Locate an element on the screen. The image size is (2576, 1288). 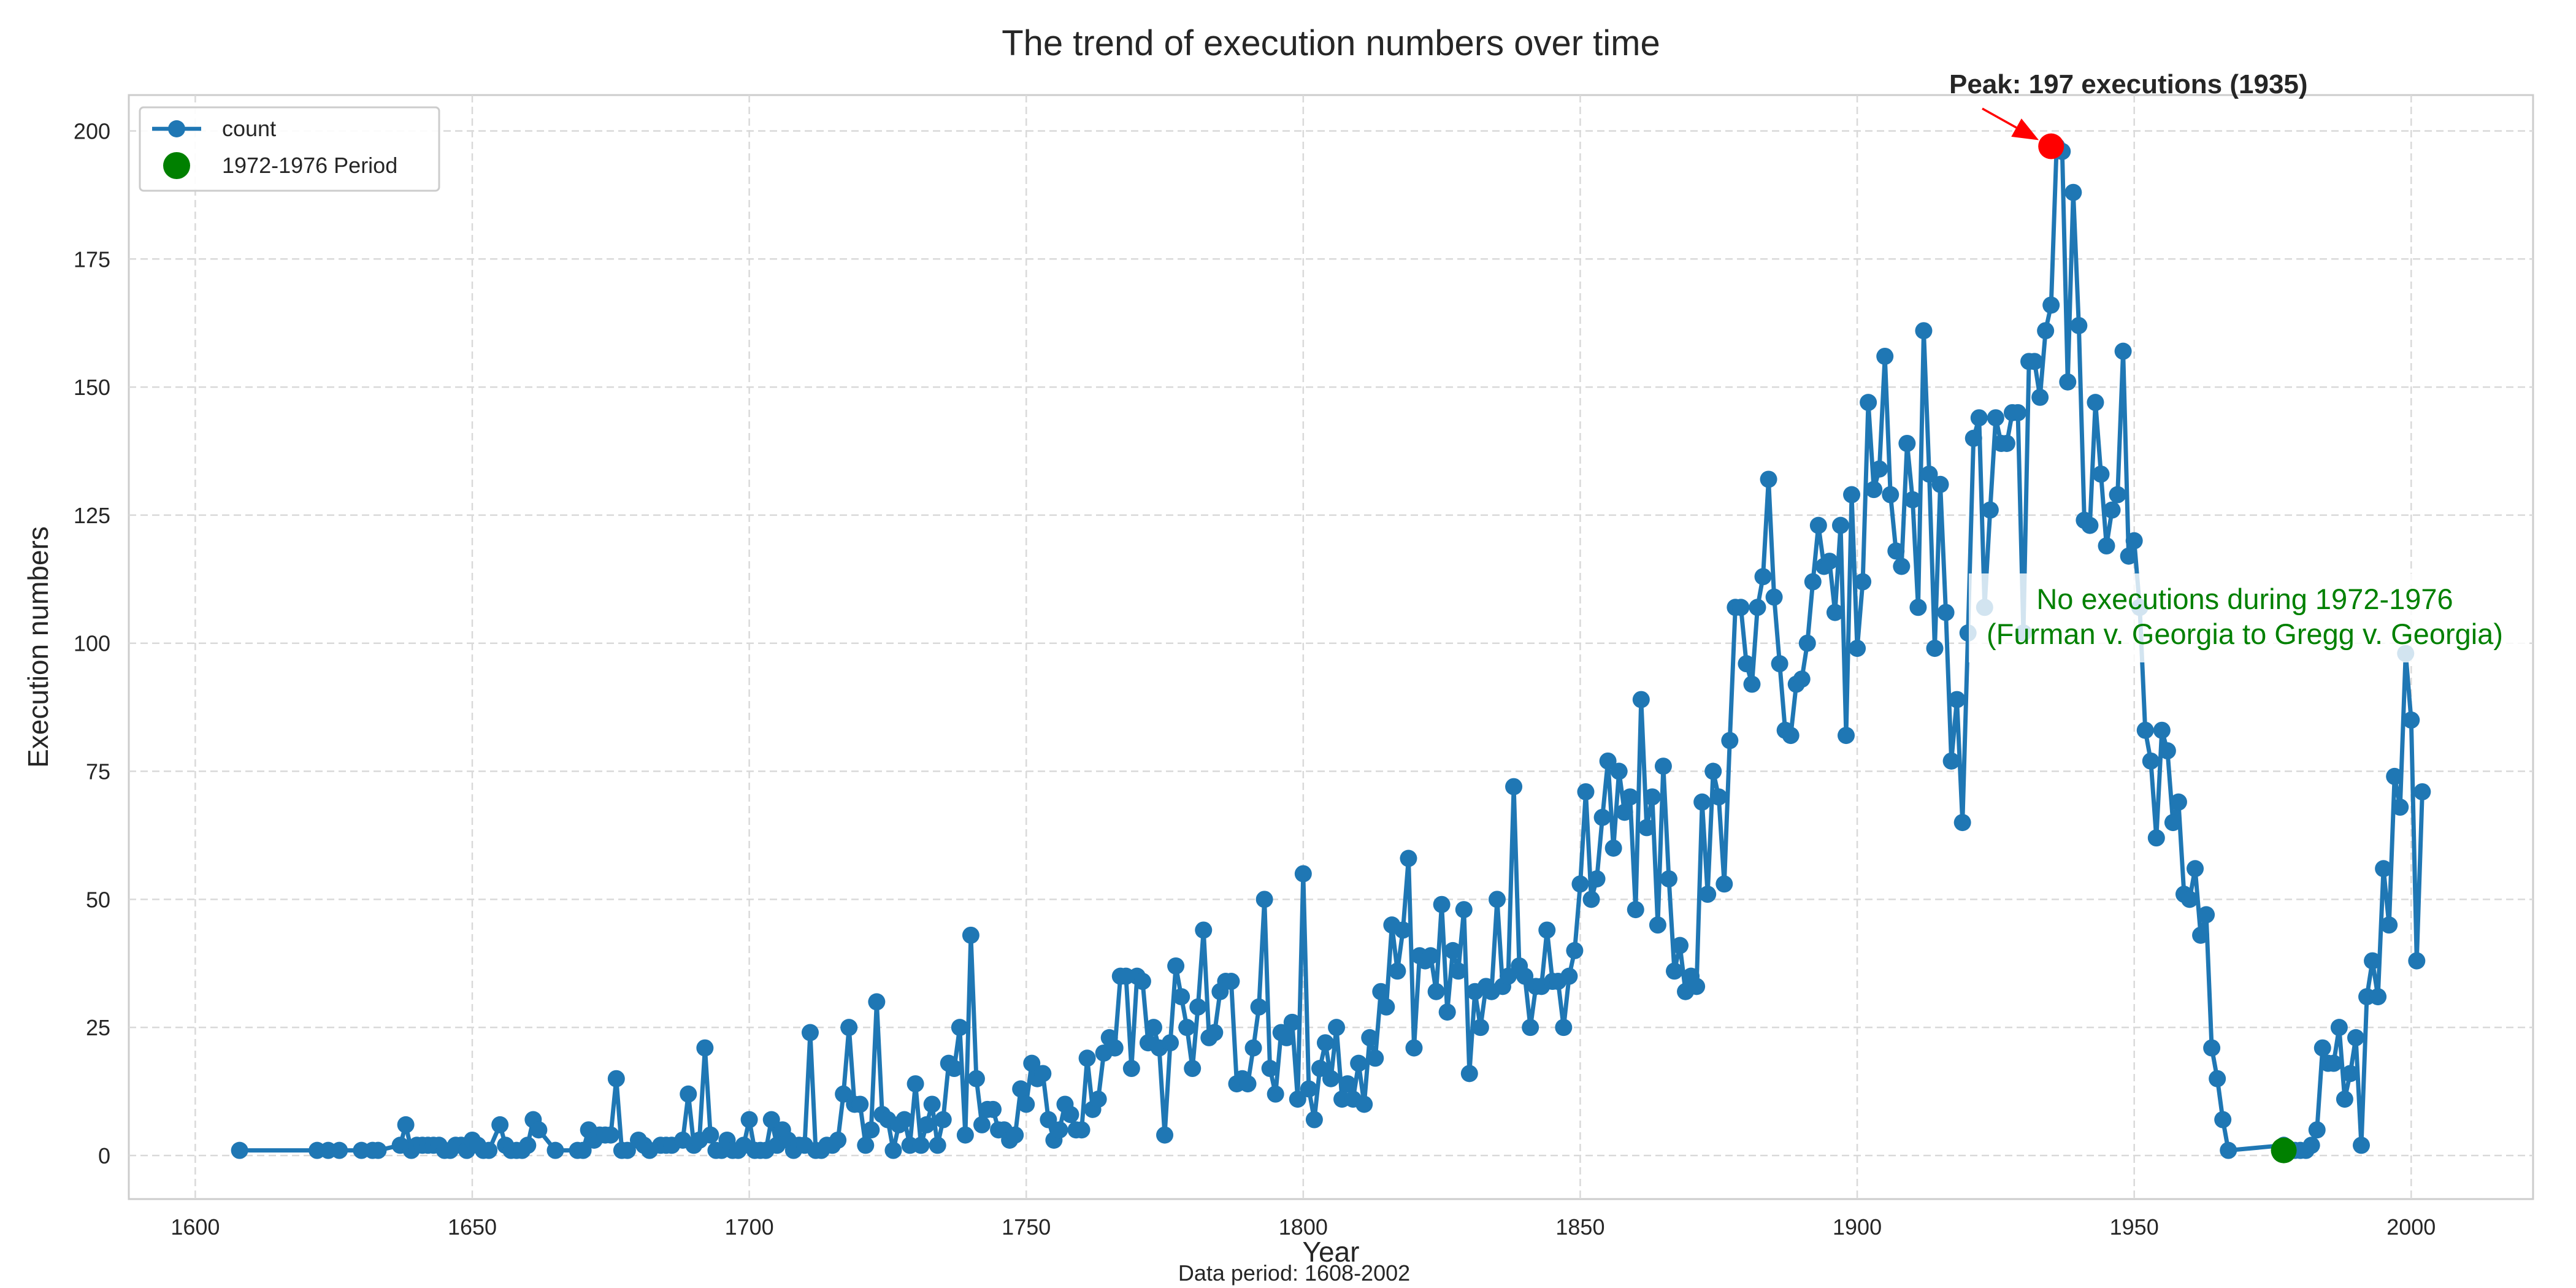
x-tick-label: 1650 is located at coordinates (472, 1227).